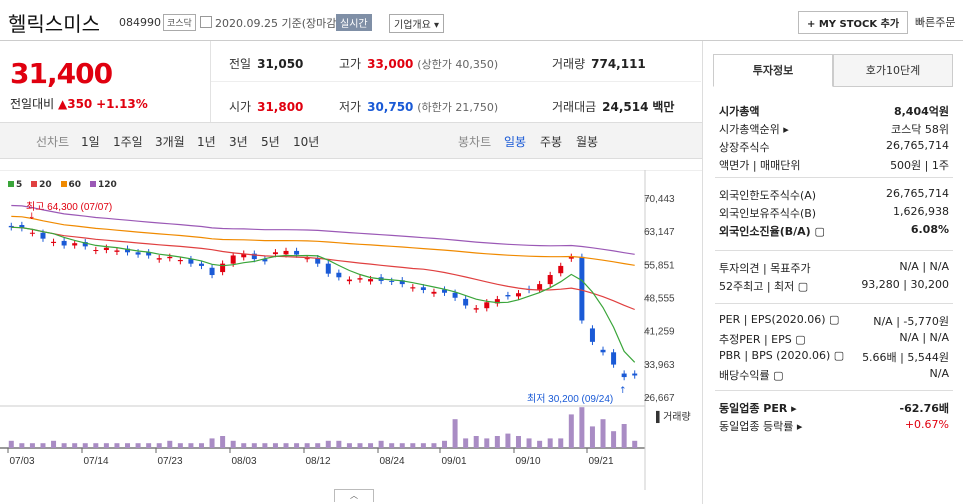 This screenshot has height=504, width=963. What do you see at coordinates (270, 142) in the screenshot?
I see `tab-5y: 5년` at bounding box center [270, 142].